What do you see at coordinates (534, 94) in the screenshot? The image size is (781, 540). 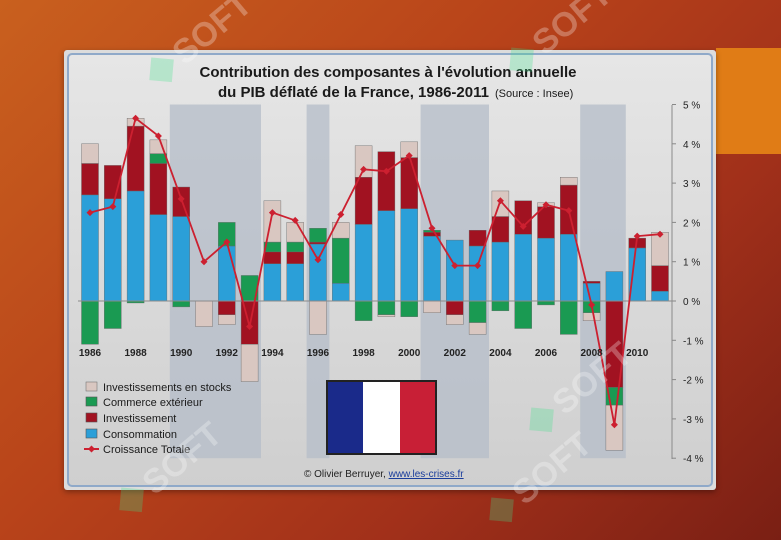 I see `source-note: (Source : Insee)` at bounding box center [534, 94].